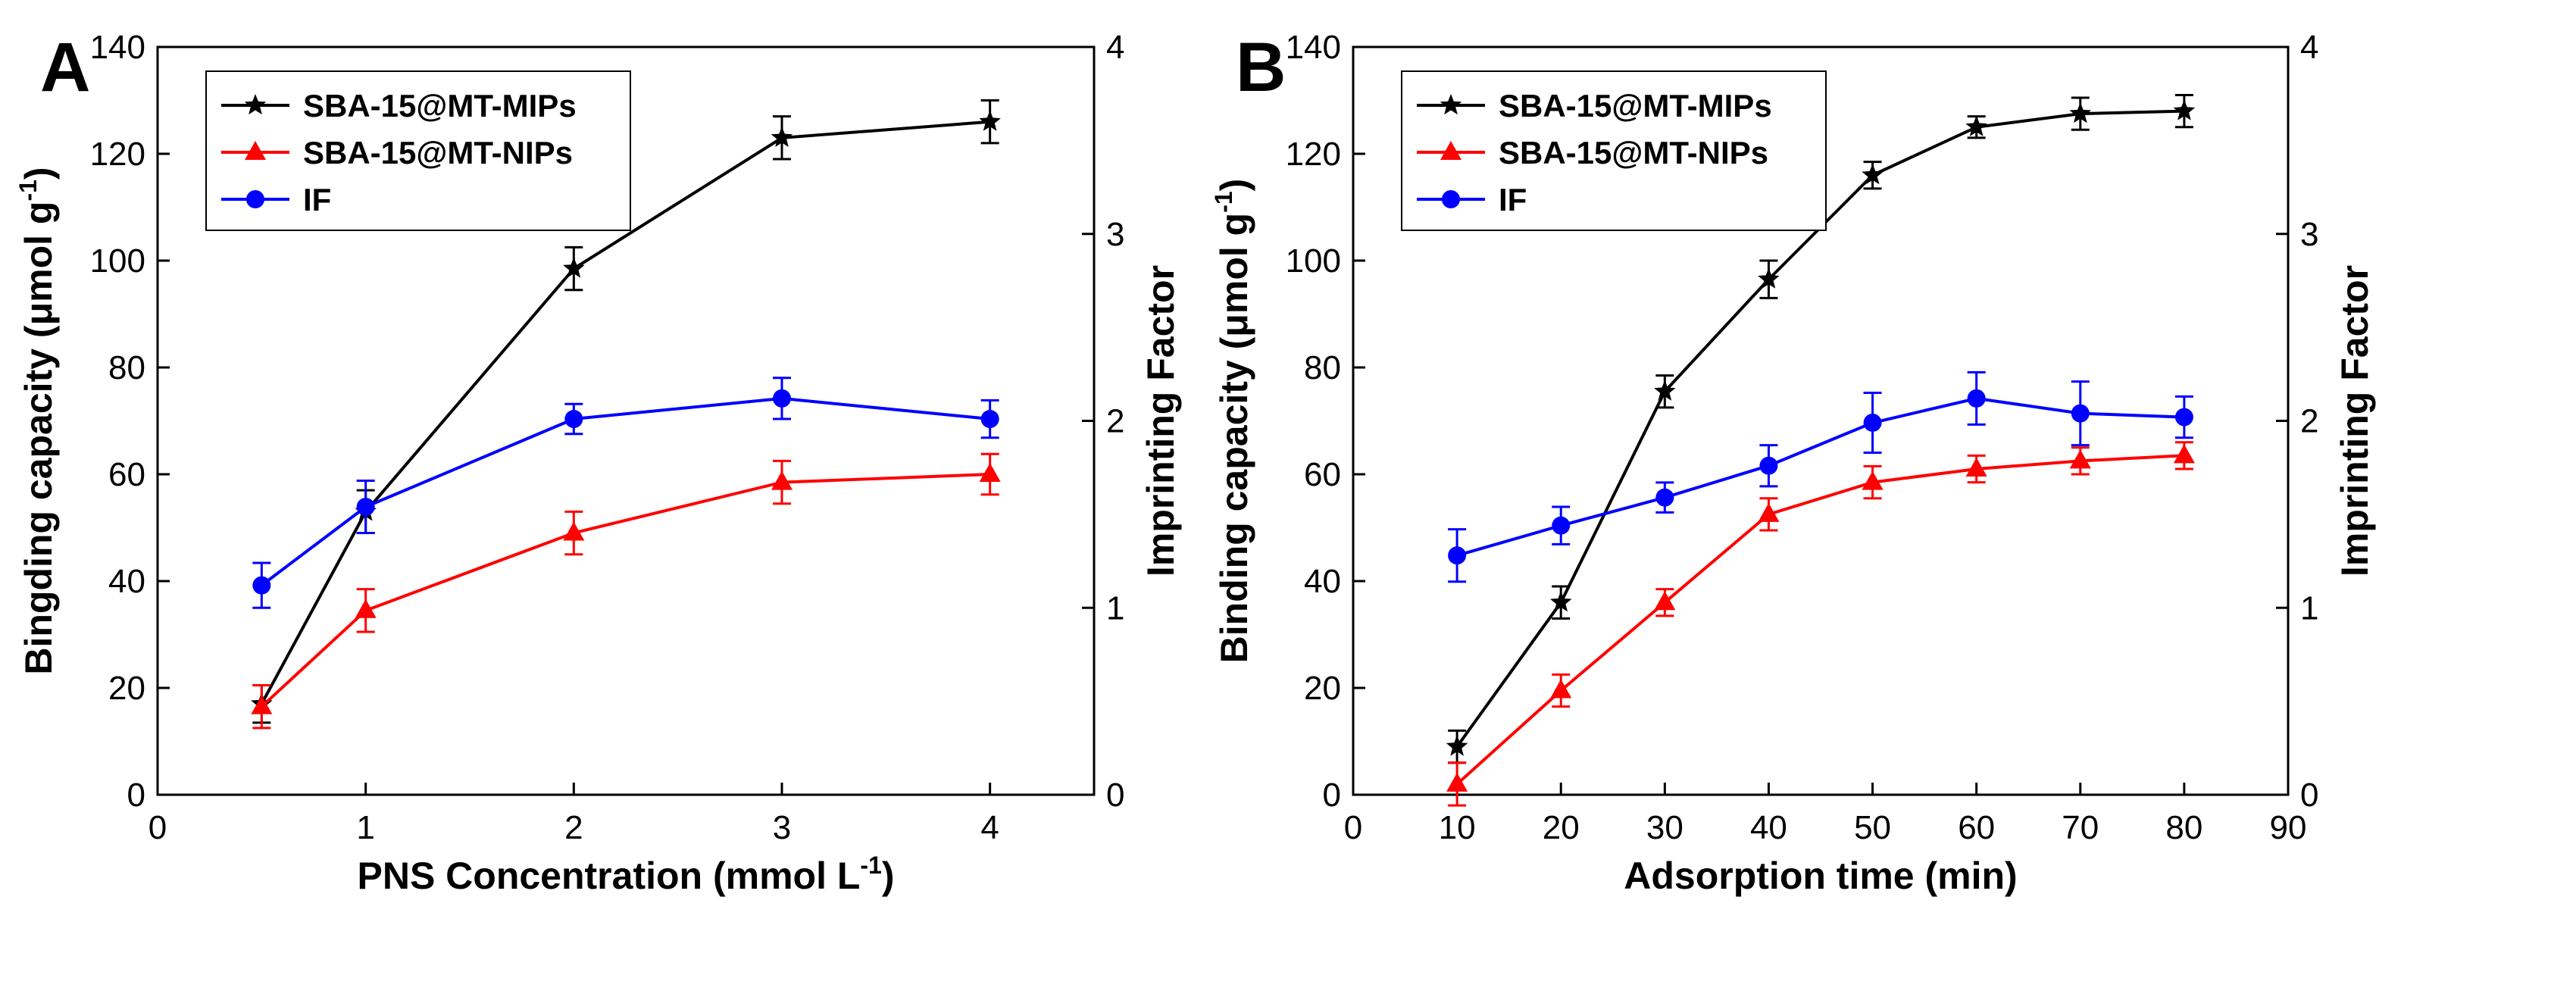  What do you see at coordinates (2183, 827) in the screenshot?
I see `x-tick-label: 80` at bounding box center [2183, 827].